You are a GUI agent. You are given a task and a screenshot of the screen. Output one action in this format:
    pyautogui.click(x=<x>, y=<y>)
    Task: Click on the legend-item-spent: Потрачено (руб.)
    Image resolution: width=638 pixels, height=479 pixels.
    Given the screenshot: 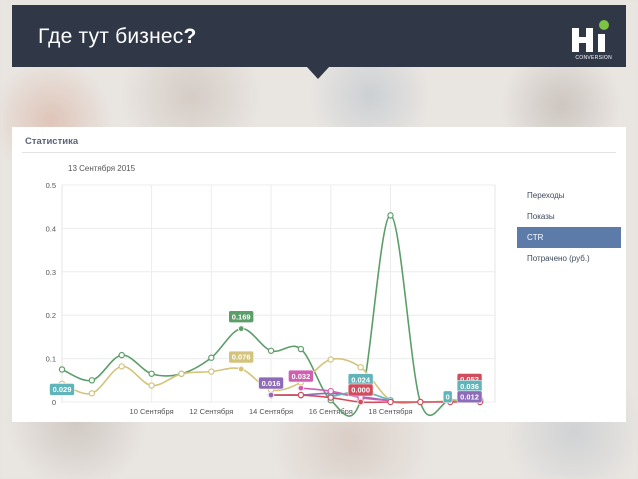 What is the action you would take?
    pyautogui.click(x=558, y=258)
    